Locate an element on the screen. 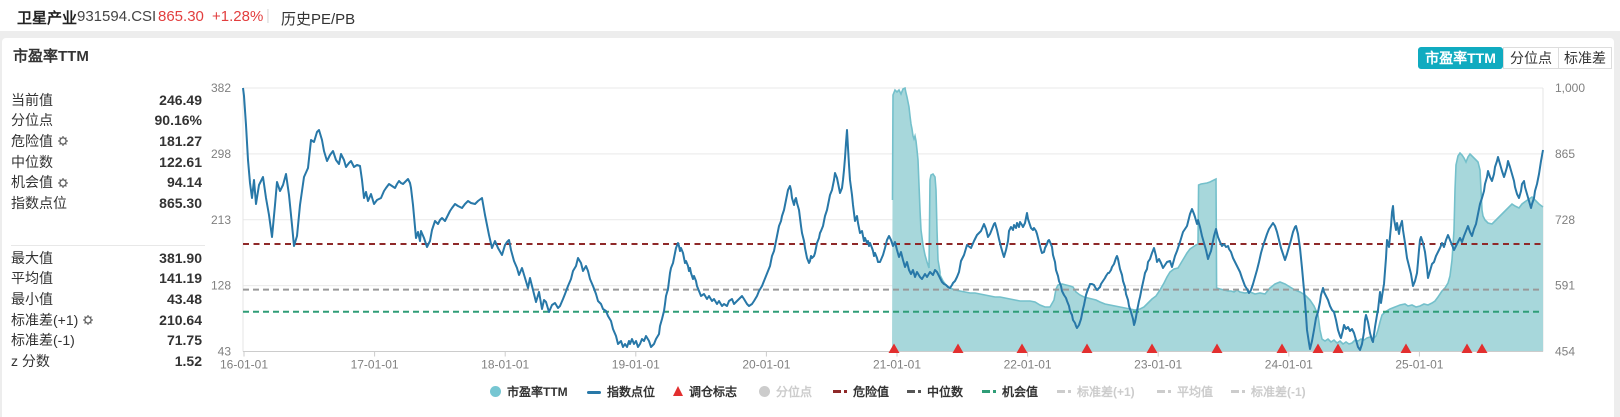 The width and height of the screenshot is (1620, 417). svg-text: 298 is located at coordinates (221, 154).